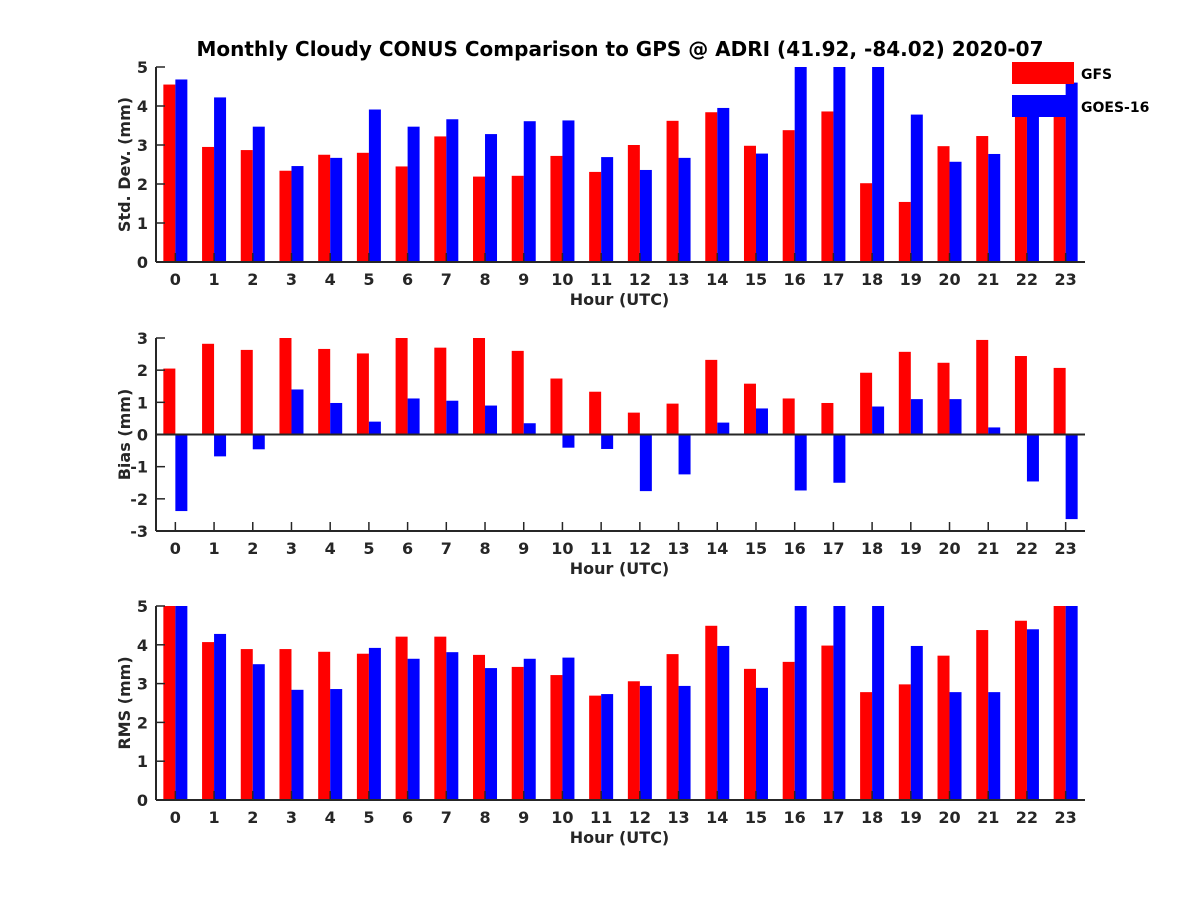 The image size is (1200, 900). Describe the element at coordinates (124, 435) in the screenshot. I see `y-axis-label: Bias (mm)` at that location.